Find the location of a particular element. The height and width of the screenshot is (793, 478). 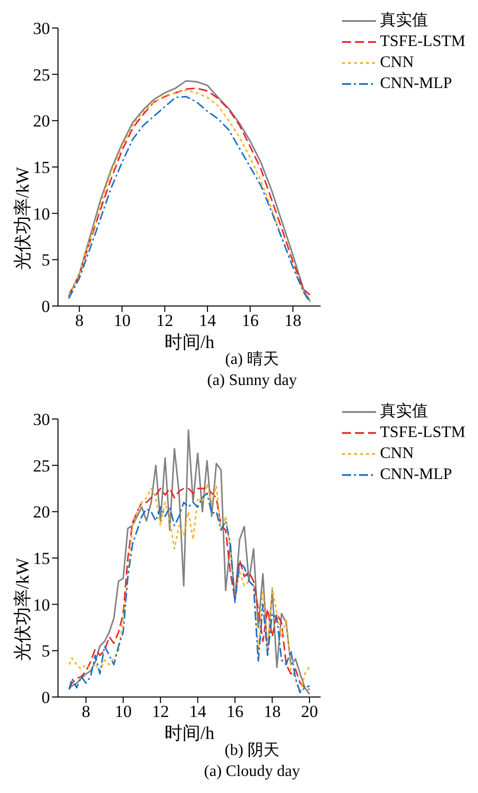

text: (a) Cloudy day is located at coordinates (252, 772).